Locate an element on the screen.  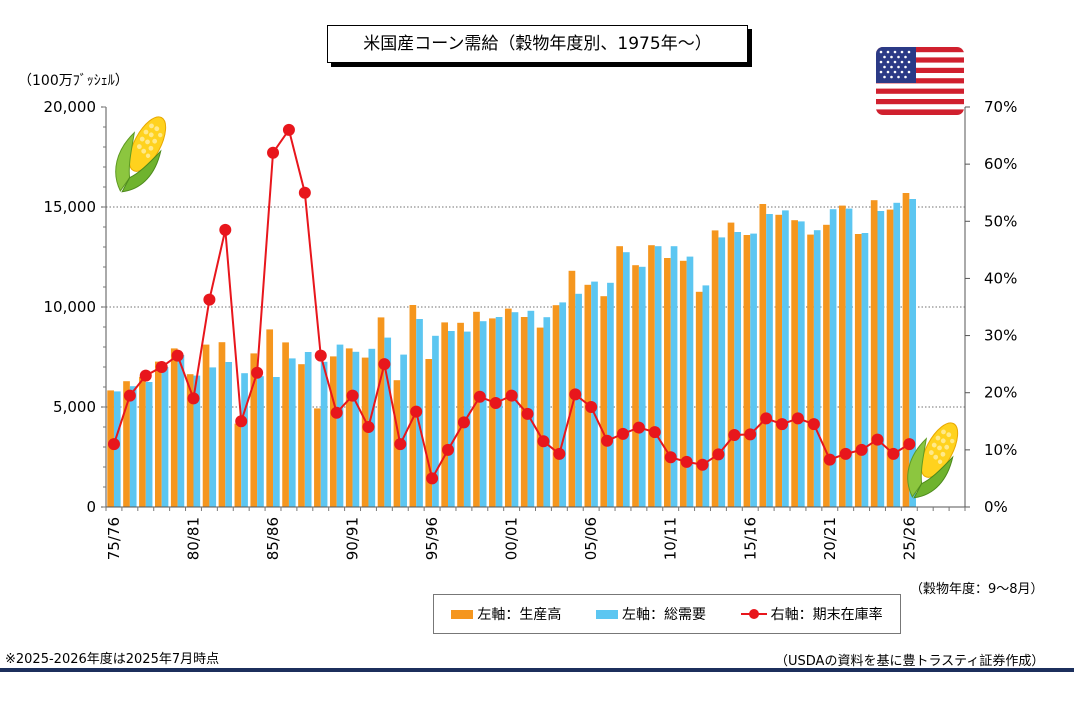
legend-item-production: 左軸：生産高 is located at coordinates (506, 614).